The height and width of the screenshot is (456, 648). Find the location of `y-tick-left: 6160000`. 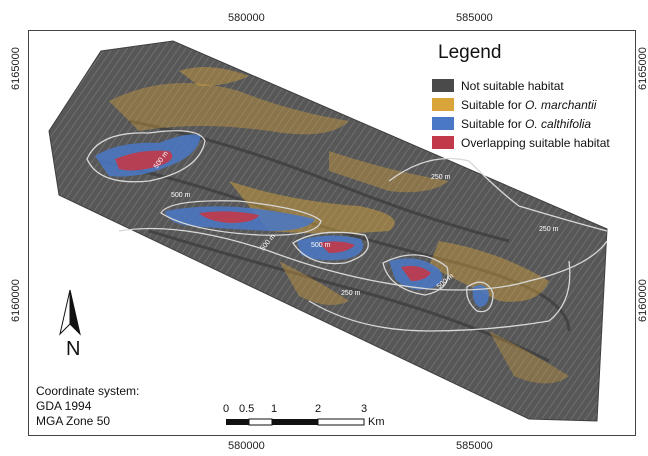

y-tick-left: 6160000 is located at coordinates (16, 300).